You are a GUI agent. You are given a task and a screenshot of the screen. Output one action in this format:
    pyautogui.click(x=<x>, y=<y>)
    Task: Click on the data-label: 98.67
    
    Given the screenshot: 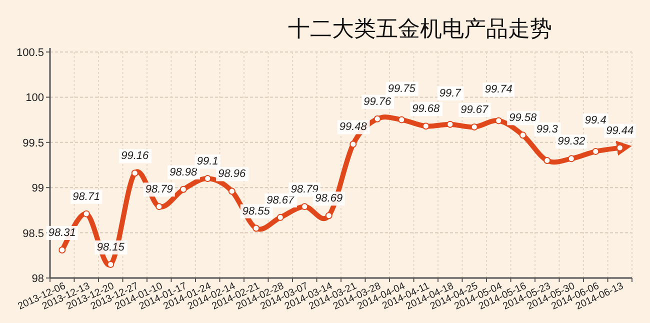 What is the action you would take?
    pyautogui.click(x=281, y=200)
    